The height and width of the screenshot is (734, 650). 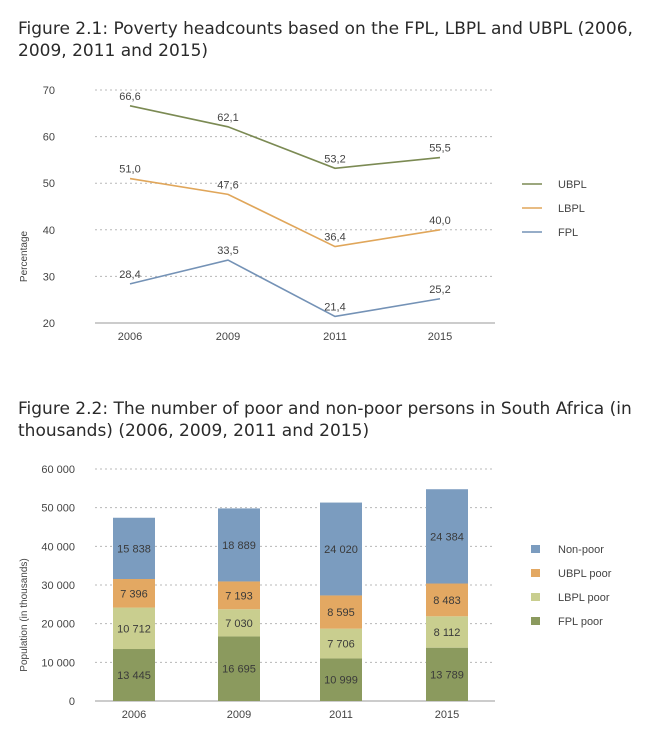 I want to click on bar-value-label: 24 020, so click(x=341, y=550).